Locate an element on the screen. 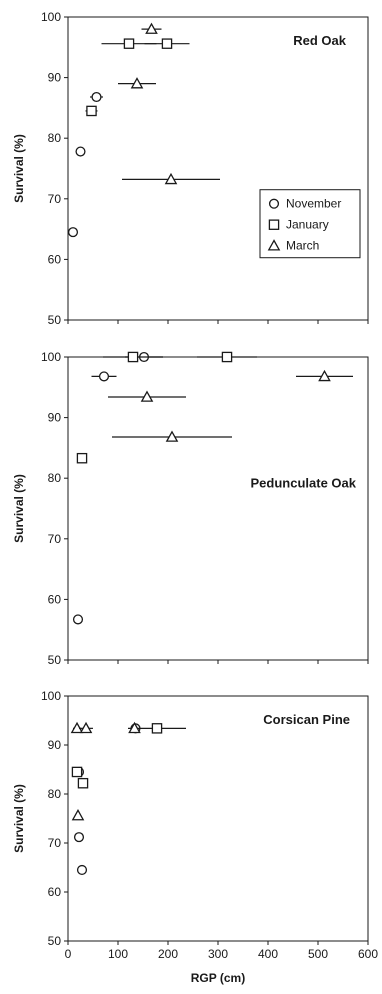  square-legend-icon is located at coordinates (274, 224).